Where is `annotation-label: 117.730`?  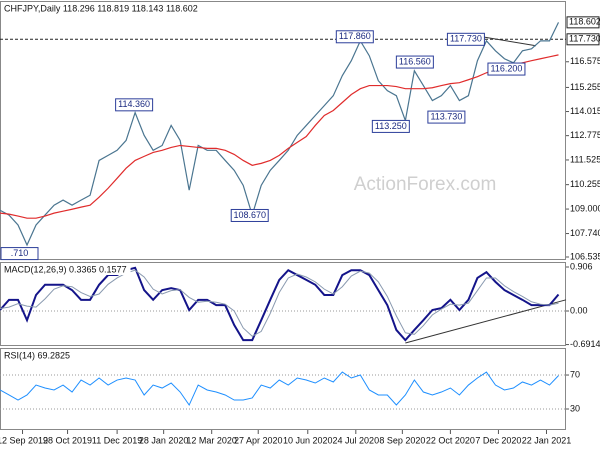 annotation-label: 117.730 is located at coordinates (466, 39).